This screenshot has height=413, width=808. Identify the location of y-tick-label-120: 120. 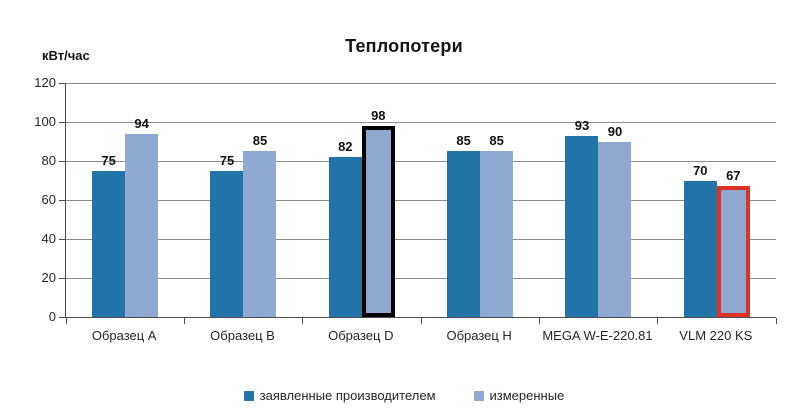
(45, 82).